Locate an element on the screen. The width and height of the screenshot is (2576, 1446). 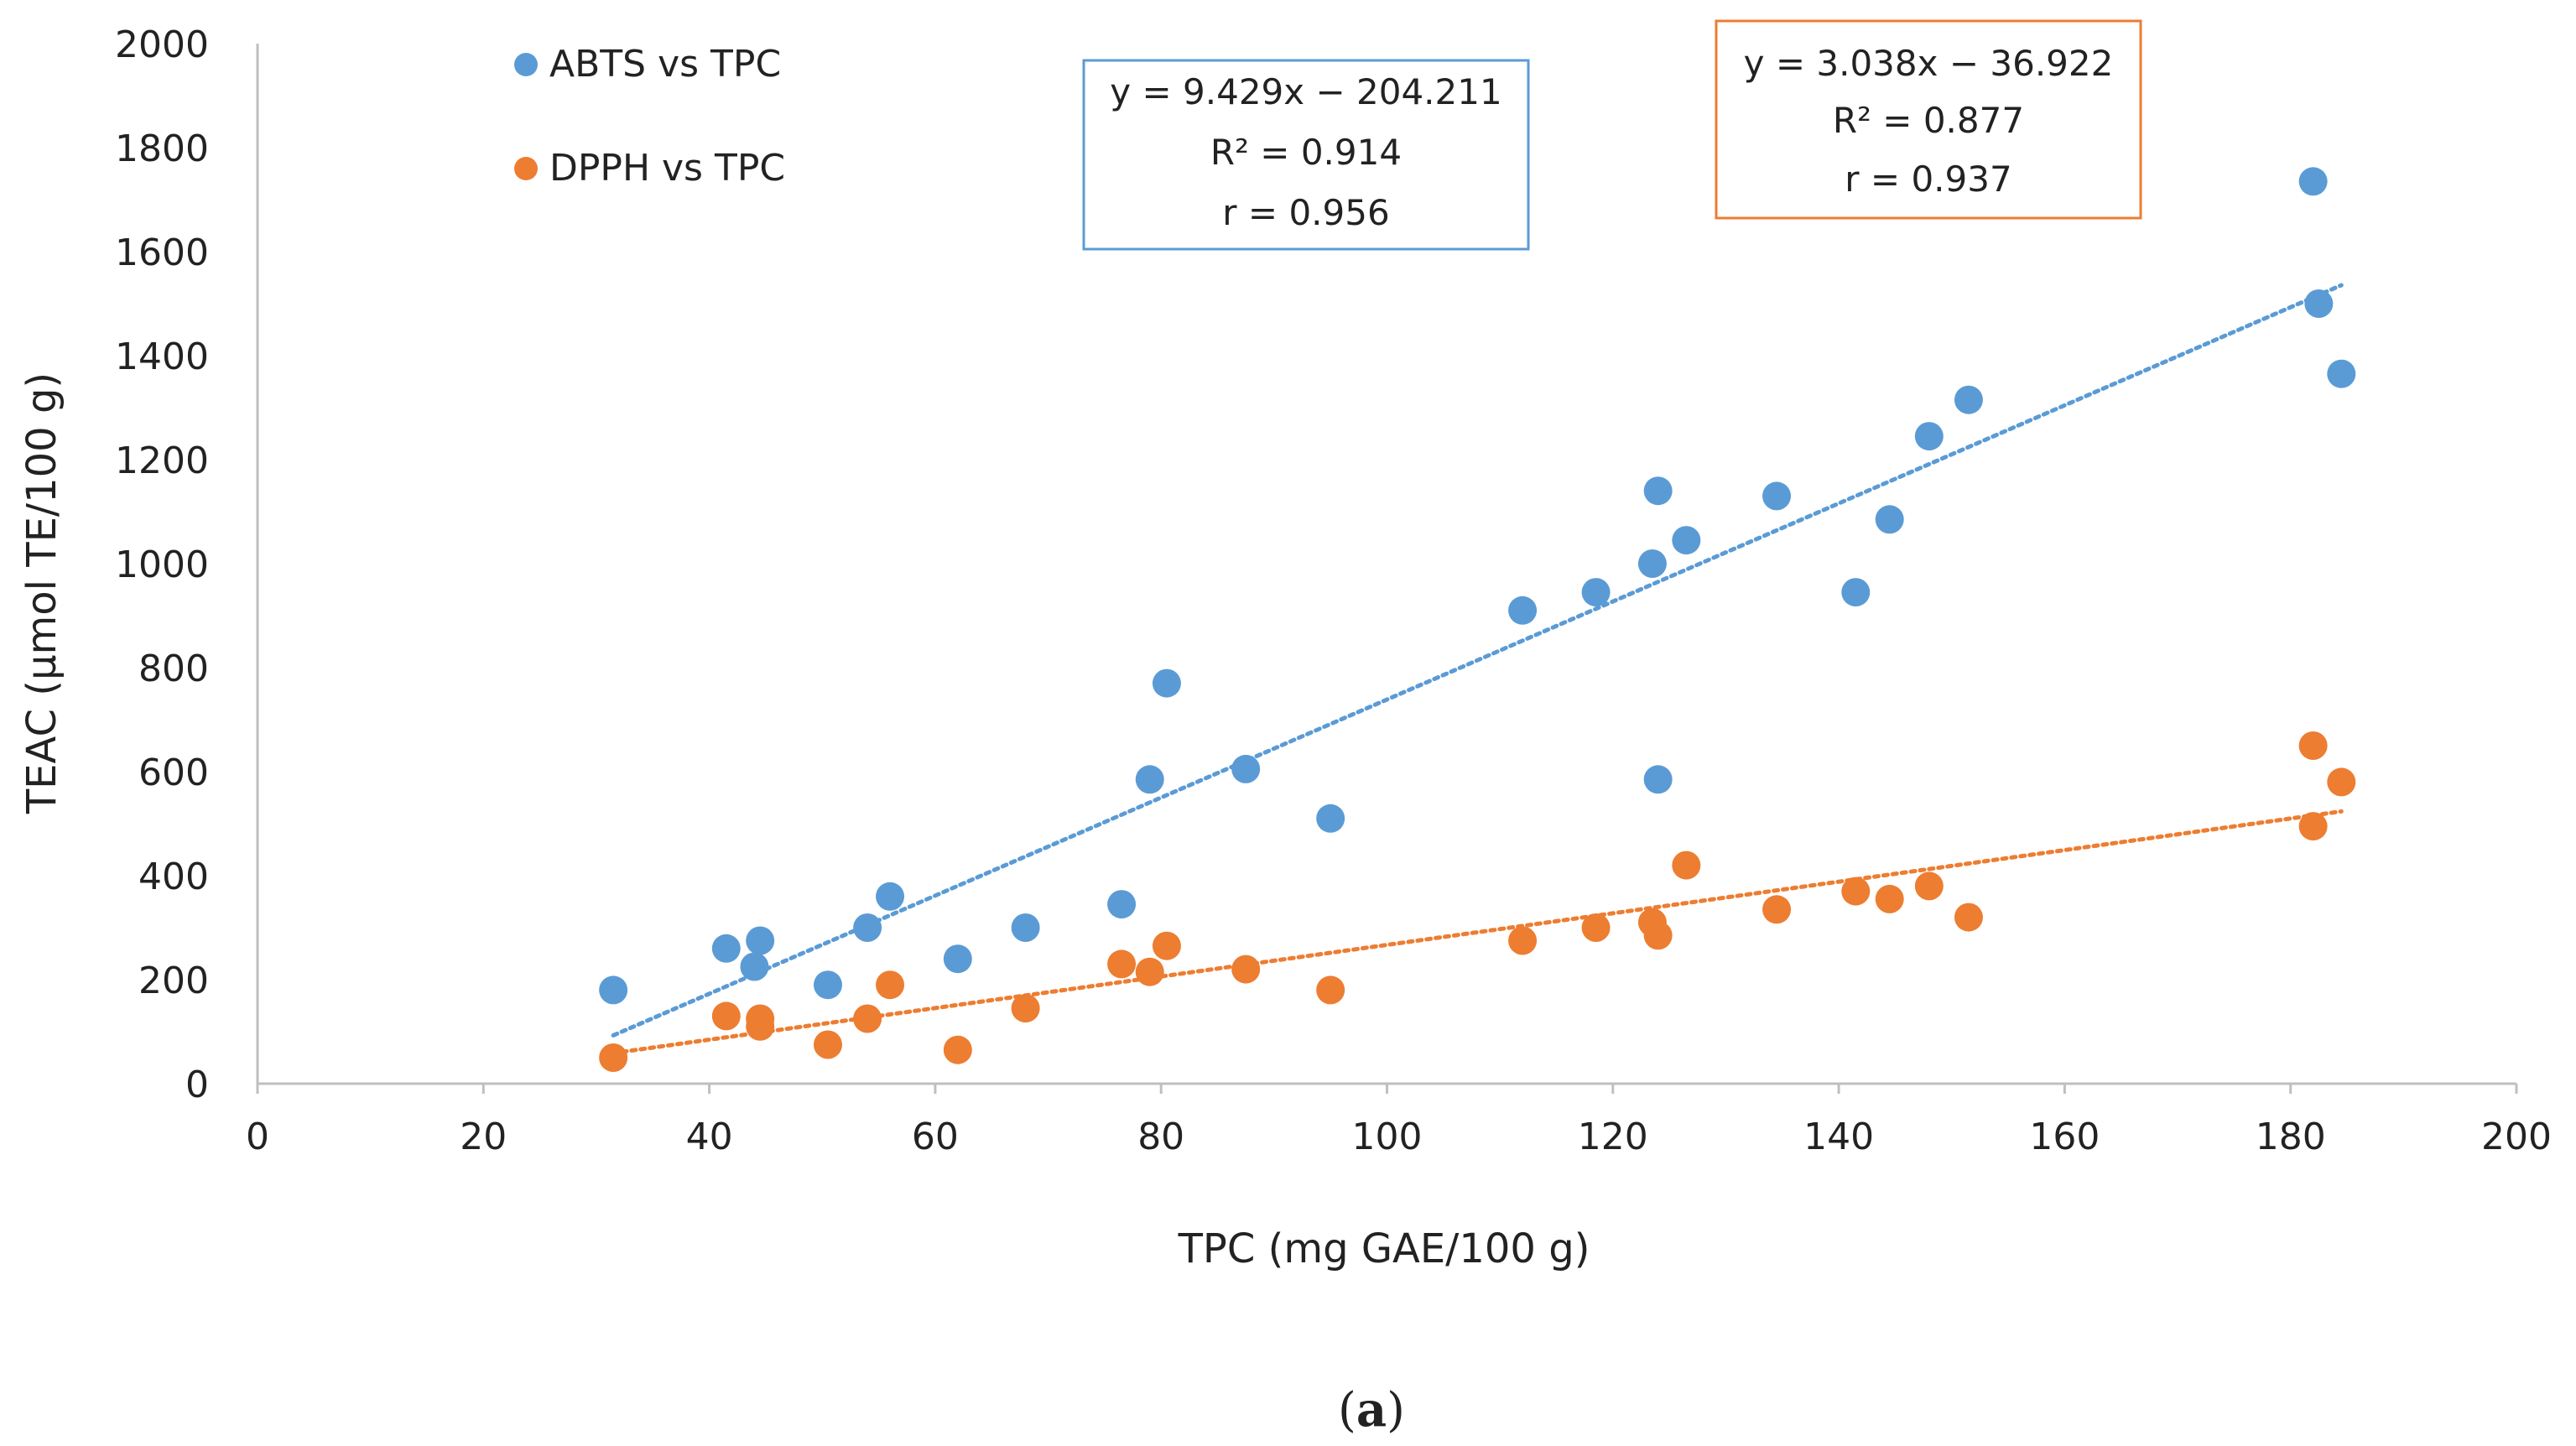
y-tick-label: 1600 is located at coordinates (162, 252).